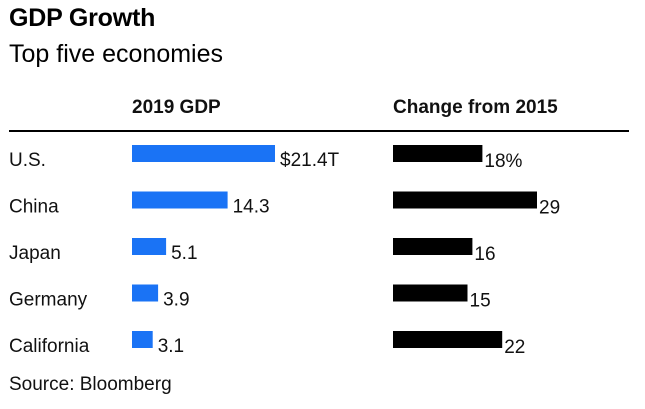 The width and height of the screenshot is (645, 409). What do you see at coordinates (438, 153) in the screenshot?
I see `change-bar-u-s` at bounding box center [438, 153].